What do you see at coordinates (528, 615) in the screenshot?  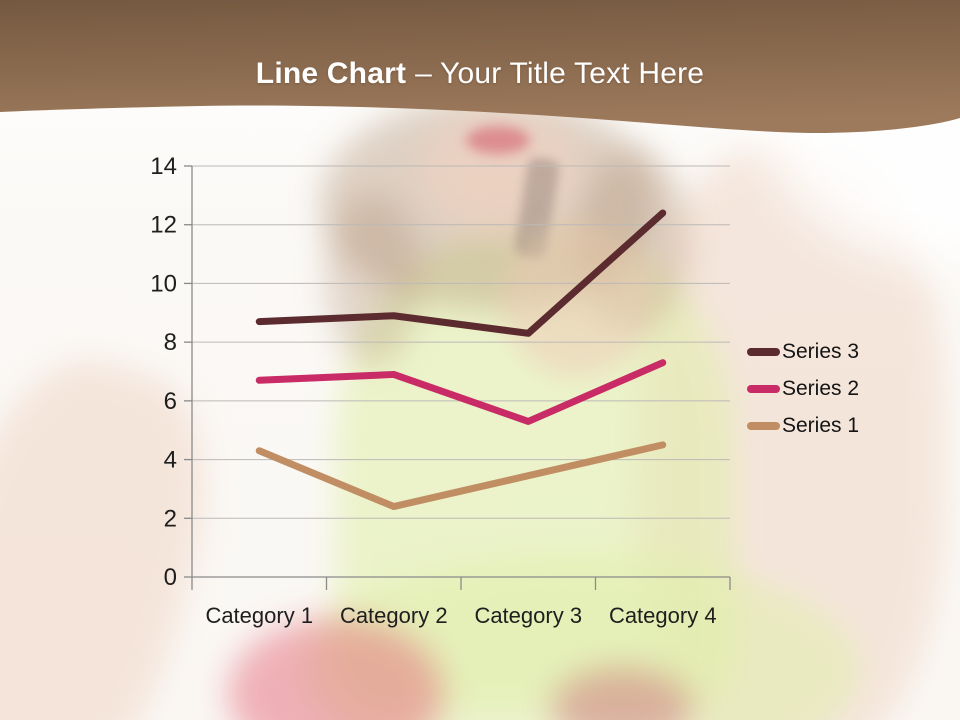 I see `x-category-label: Category 3` at bounding box center [528, 615].